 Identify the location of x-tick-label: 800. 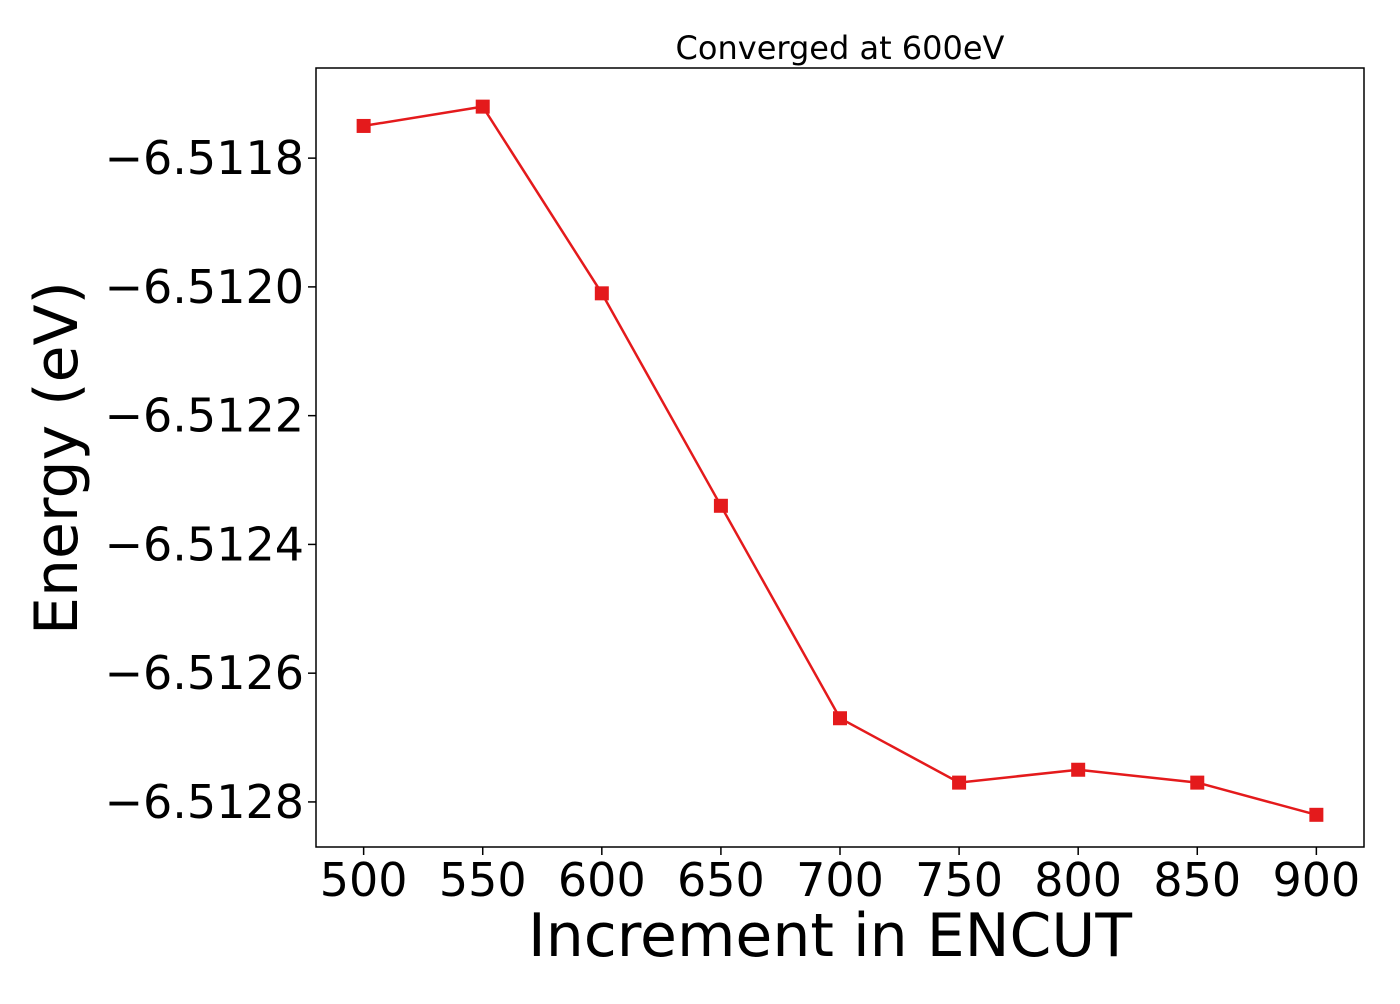
(1078, 880).